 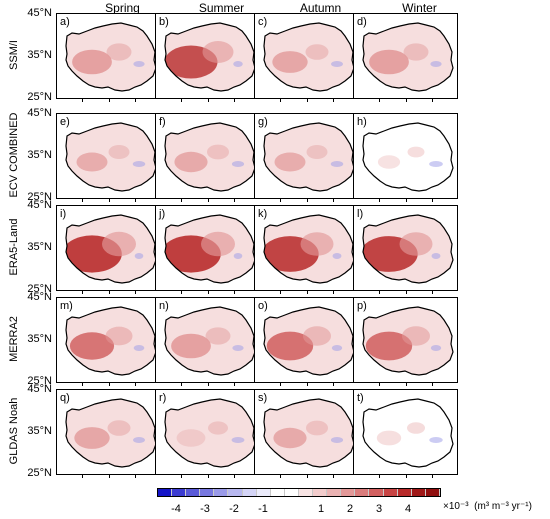 I want to click on colorbar-tick-label: -4, so click(x=176, y=509).